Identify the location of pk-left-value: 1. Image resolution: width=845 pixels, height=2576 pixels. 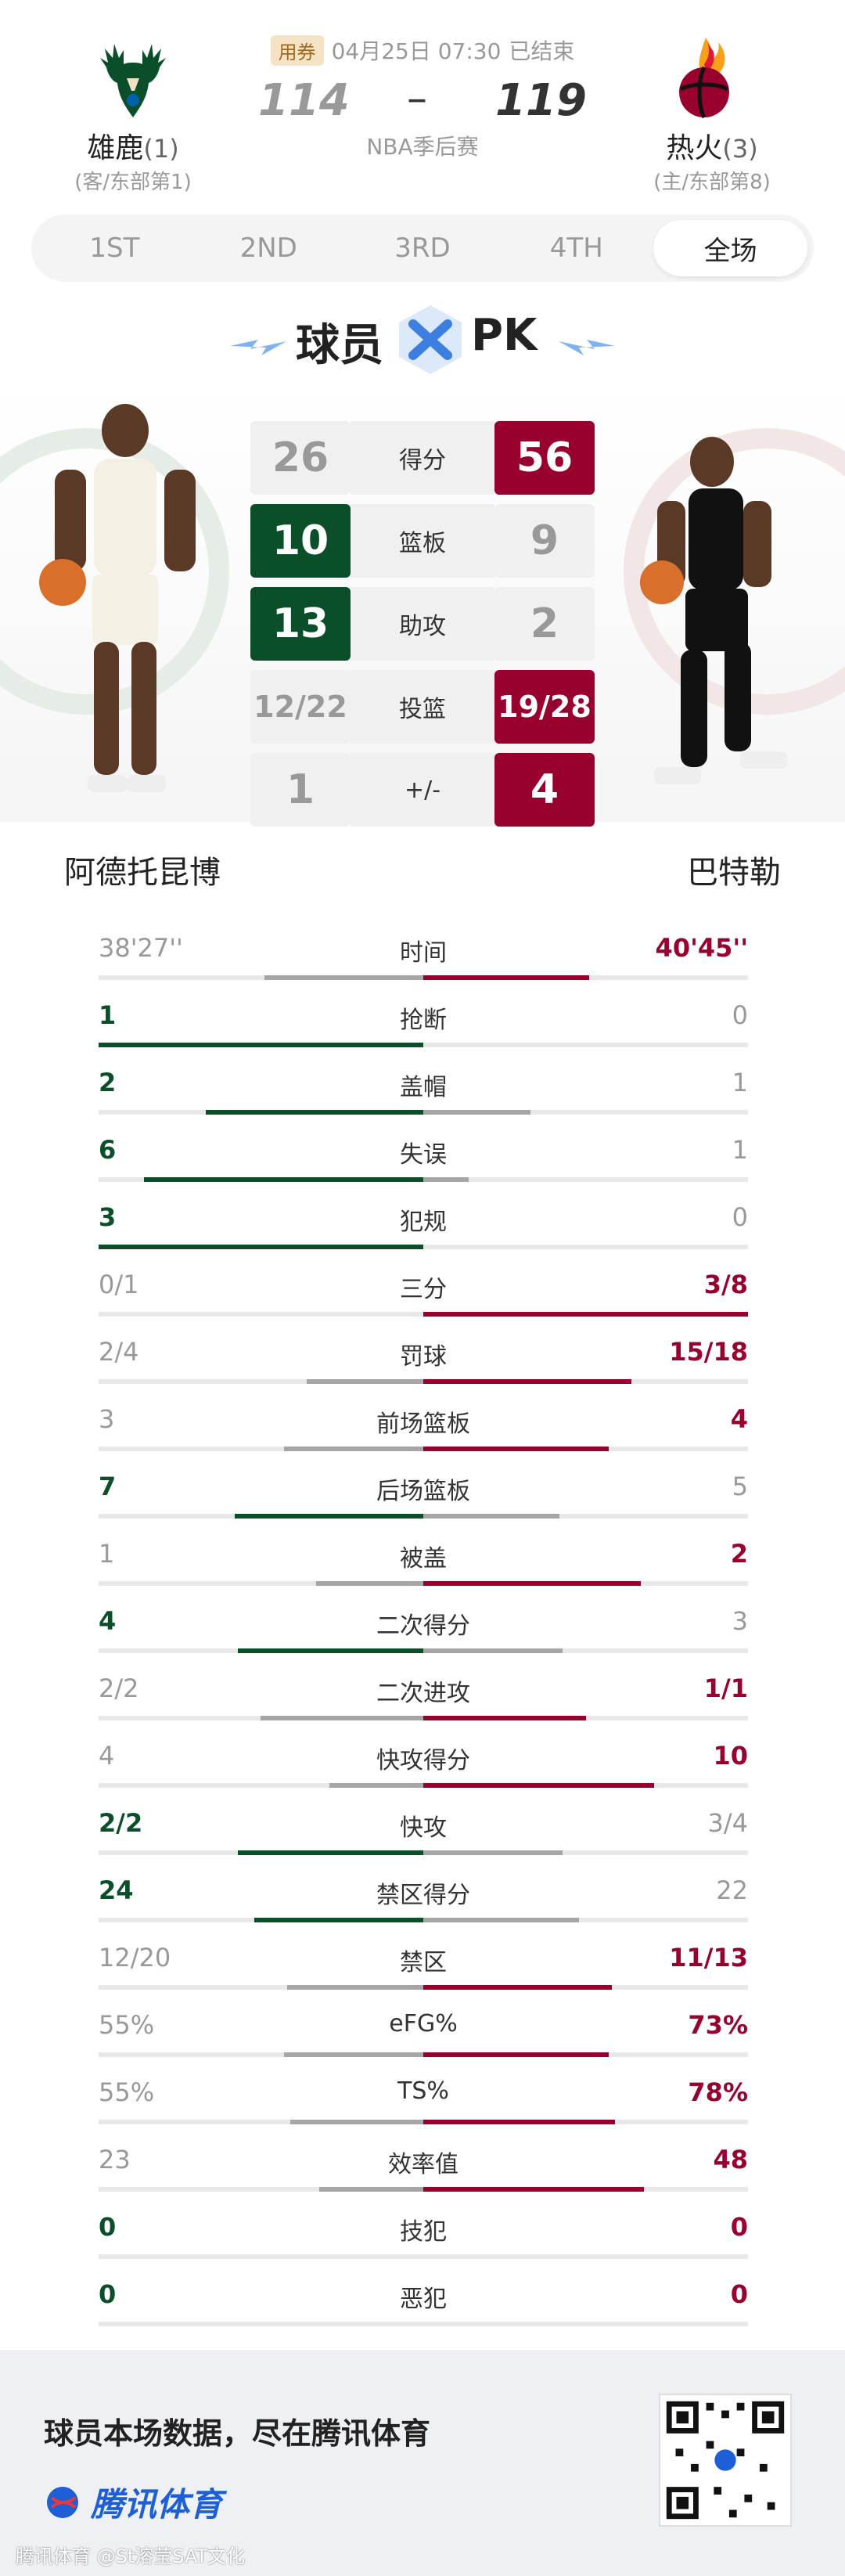
(300, 790).